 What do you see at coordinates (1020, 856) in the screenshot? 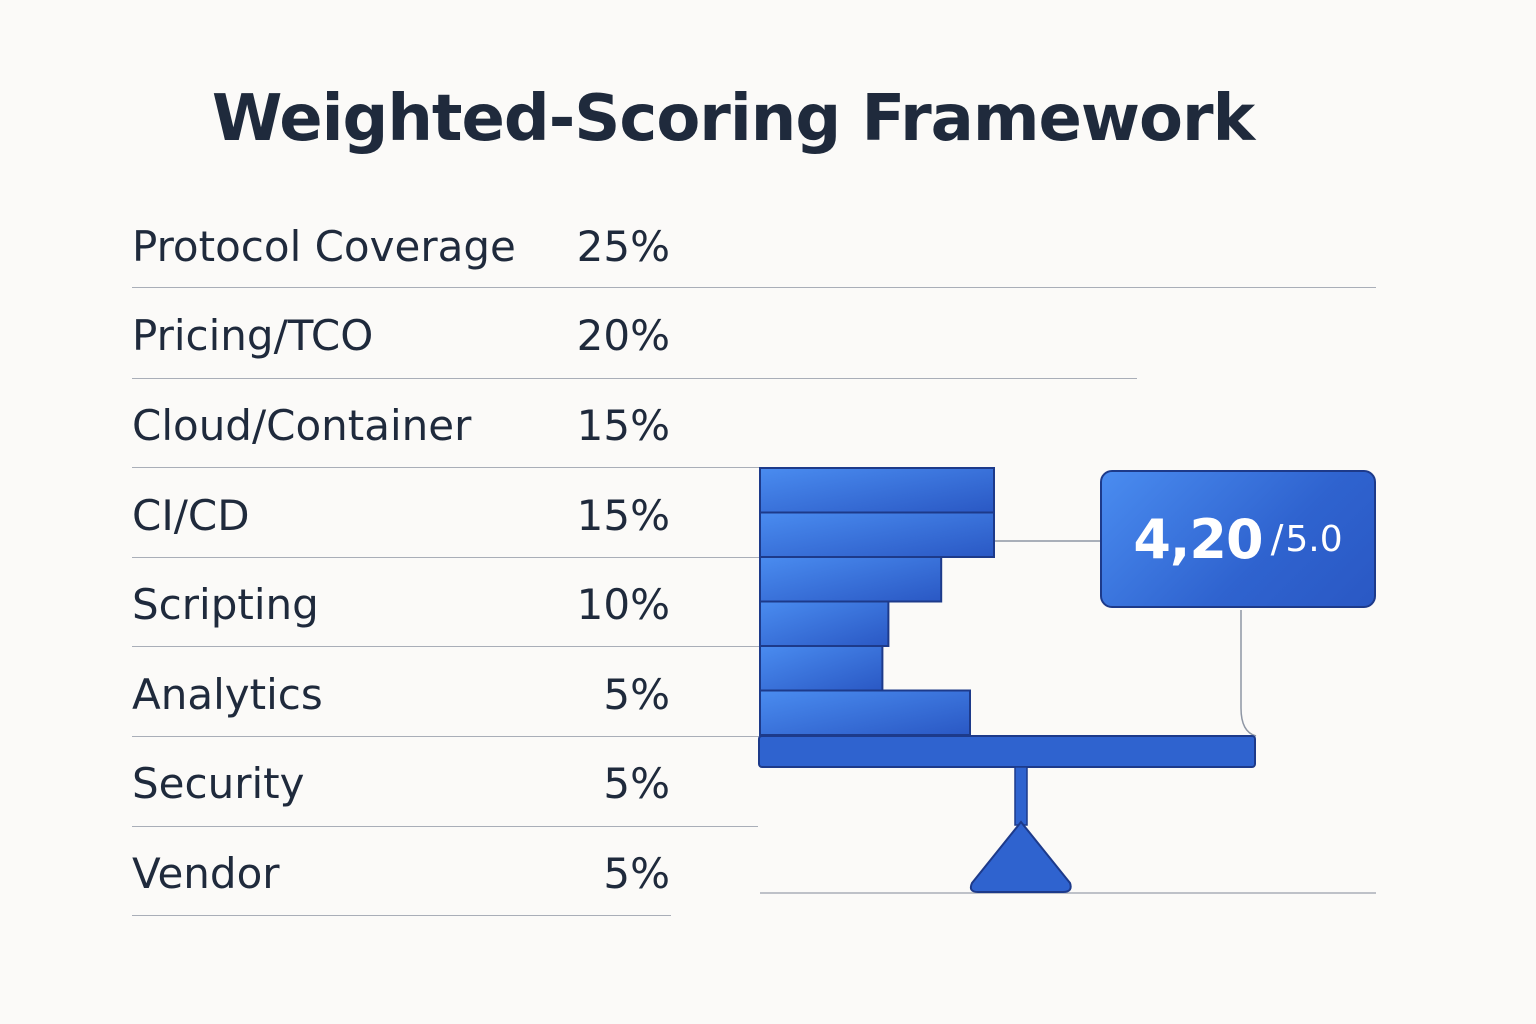
I see `scale-fulcrum` at bounding box center [1020, 856].